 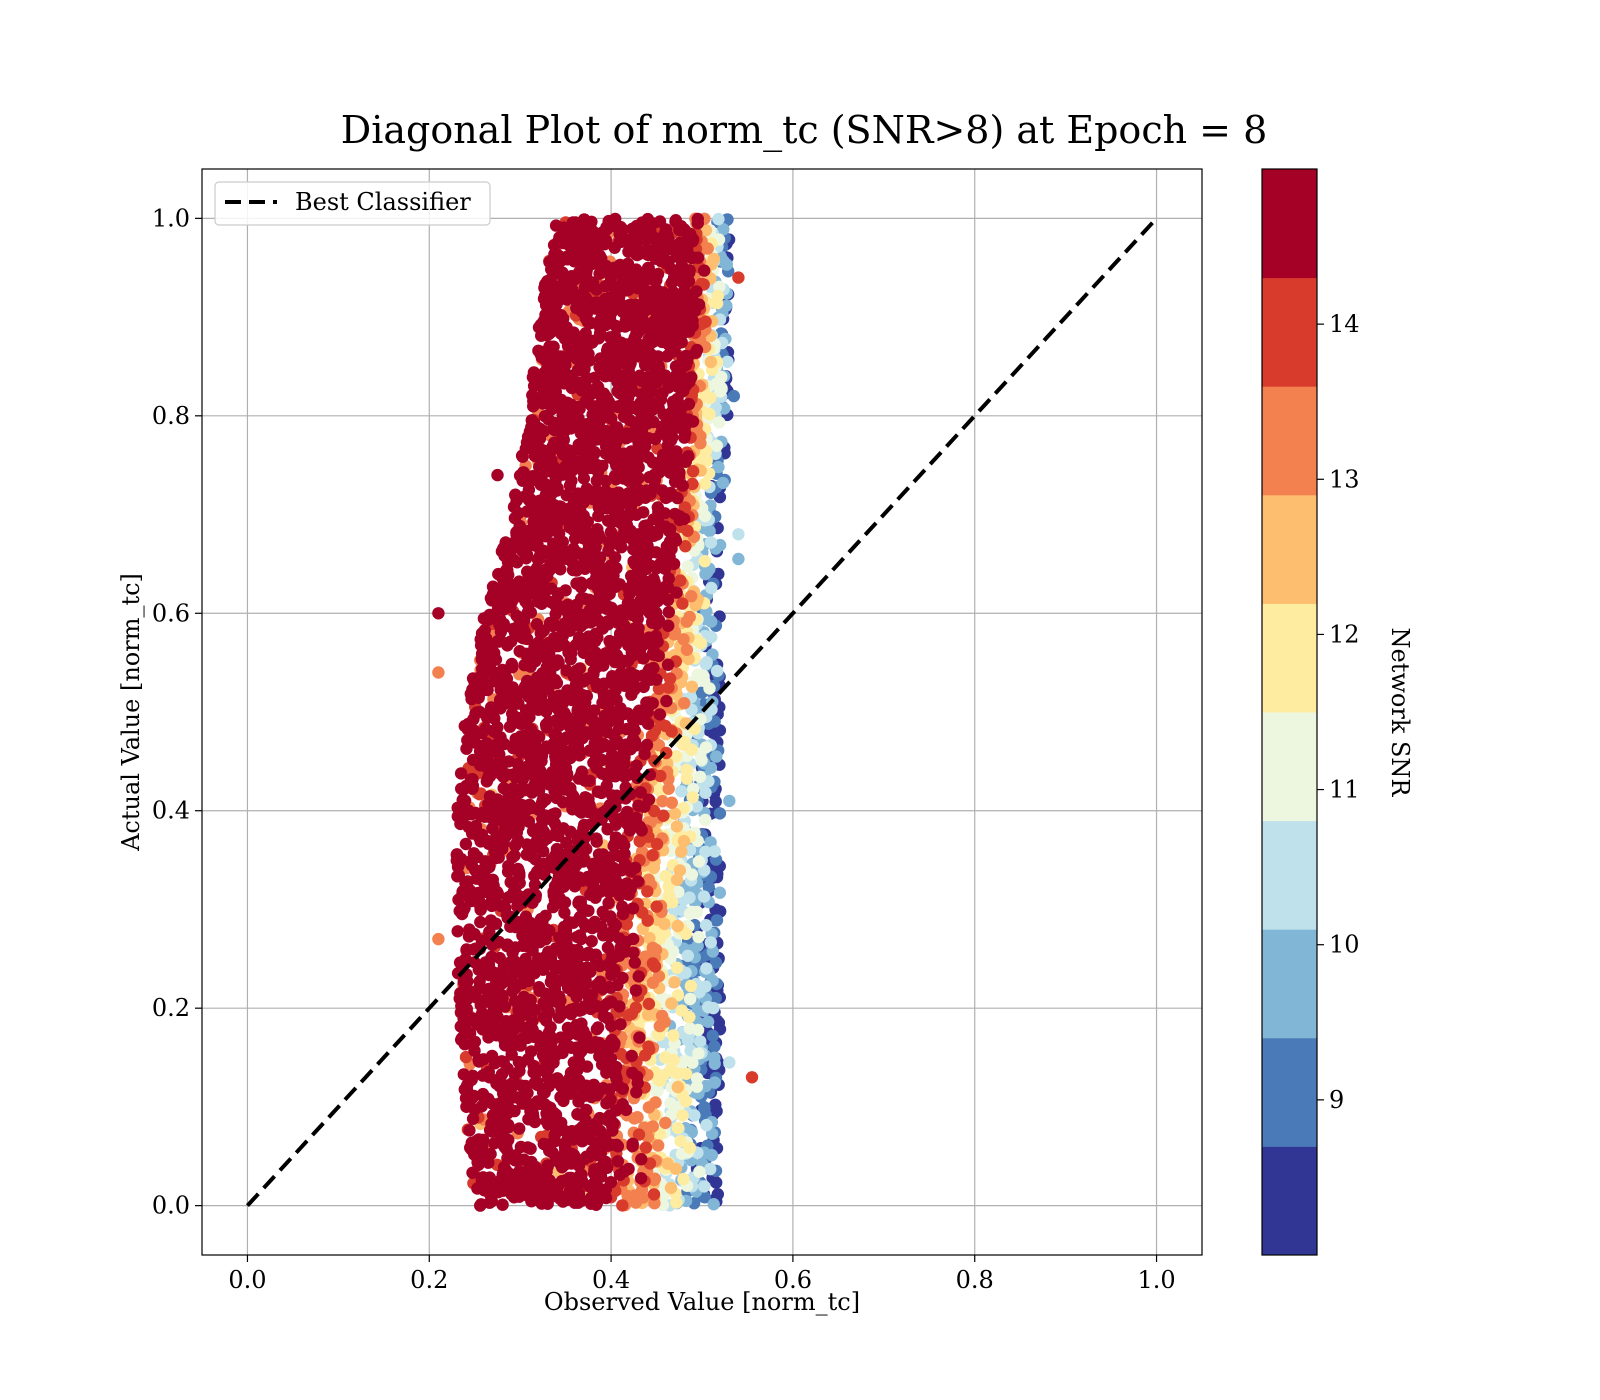 I want to click on scatter-points, so click(x=595, y=712).